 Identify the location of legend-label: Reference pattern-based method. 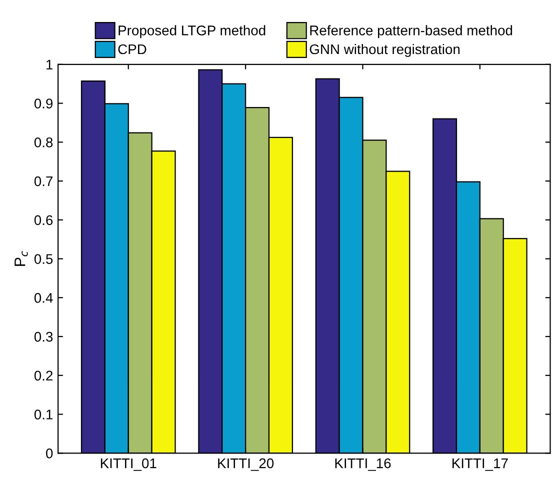
(411, 31).